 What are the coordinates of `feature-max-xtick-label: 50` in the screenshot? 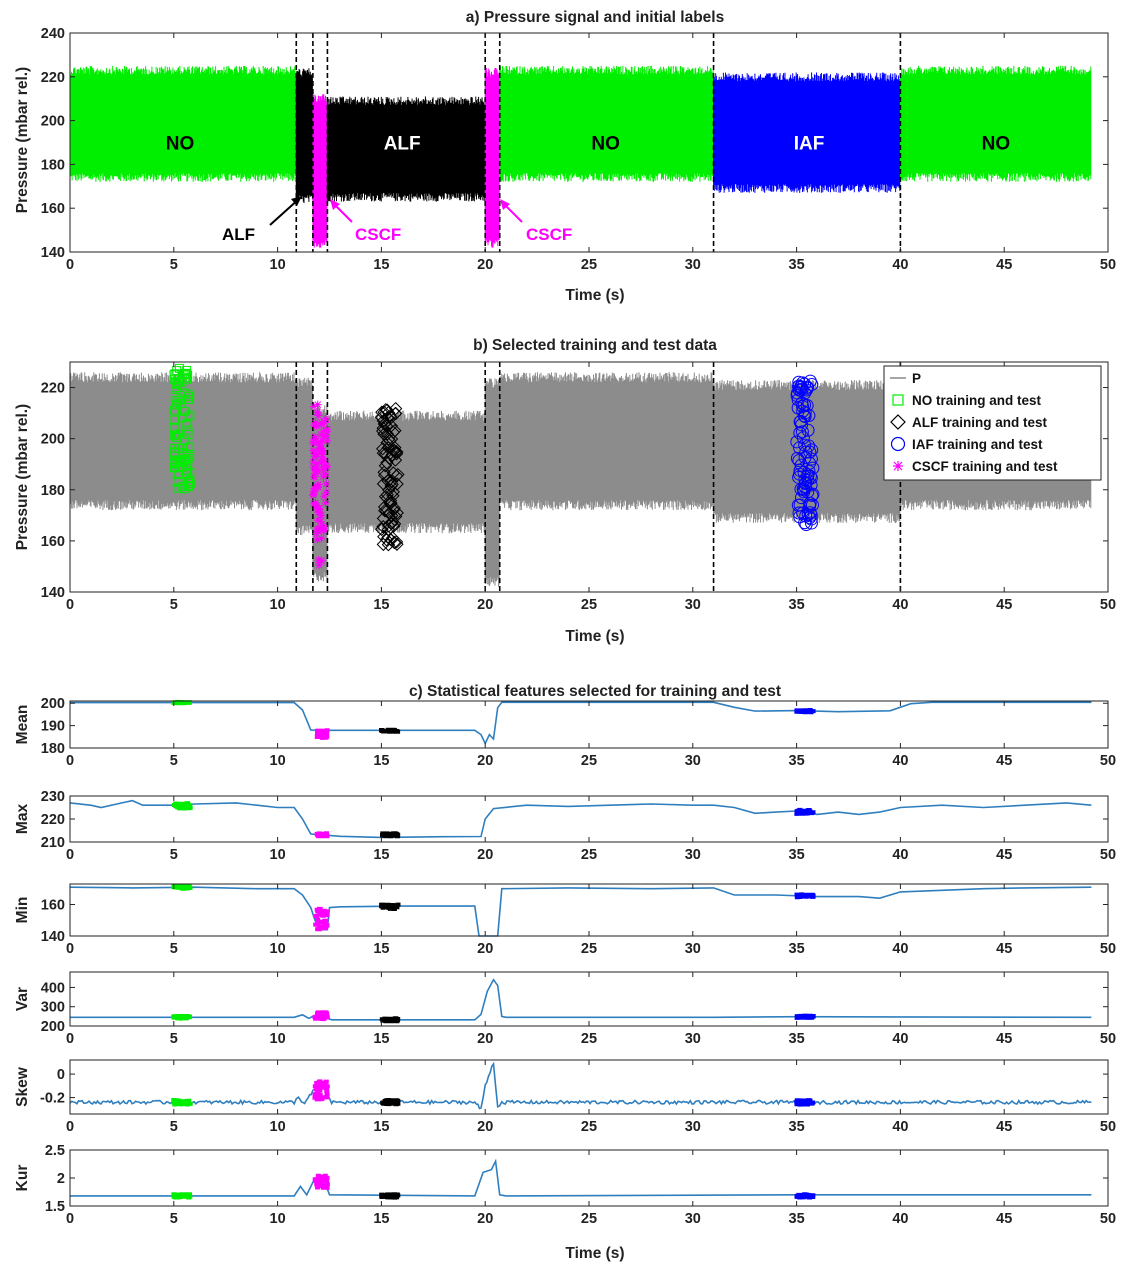 It's located at (1108, 855).